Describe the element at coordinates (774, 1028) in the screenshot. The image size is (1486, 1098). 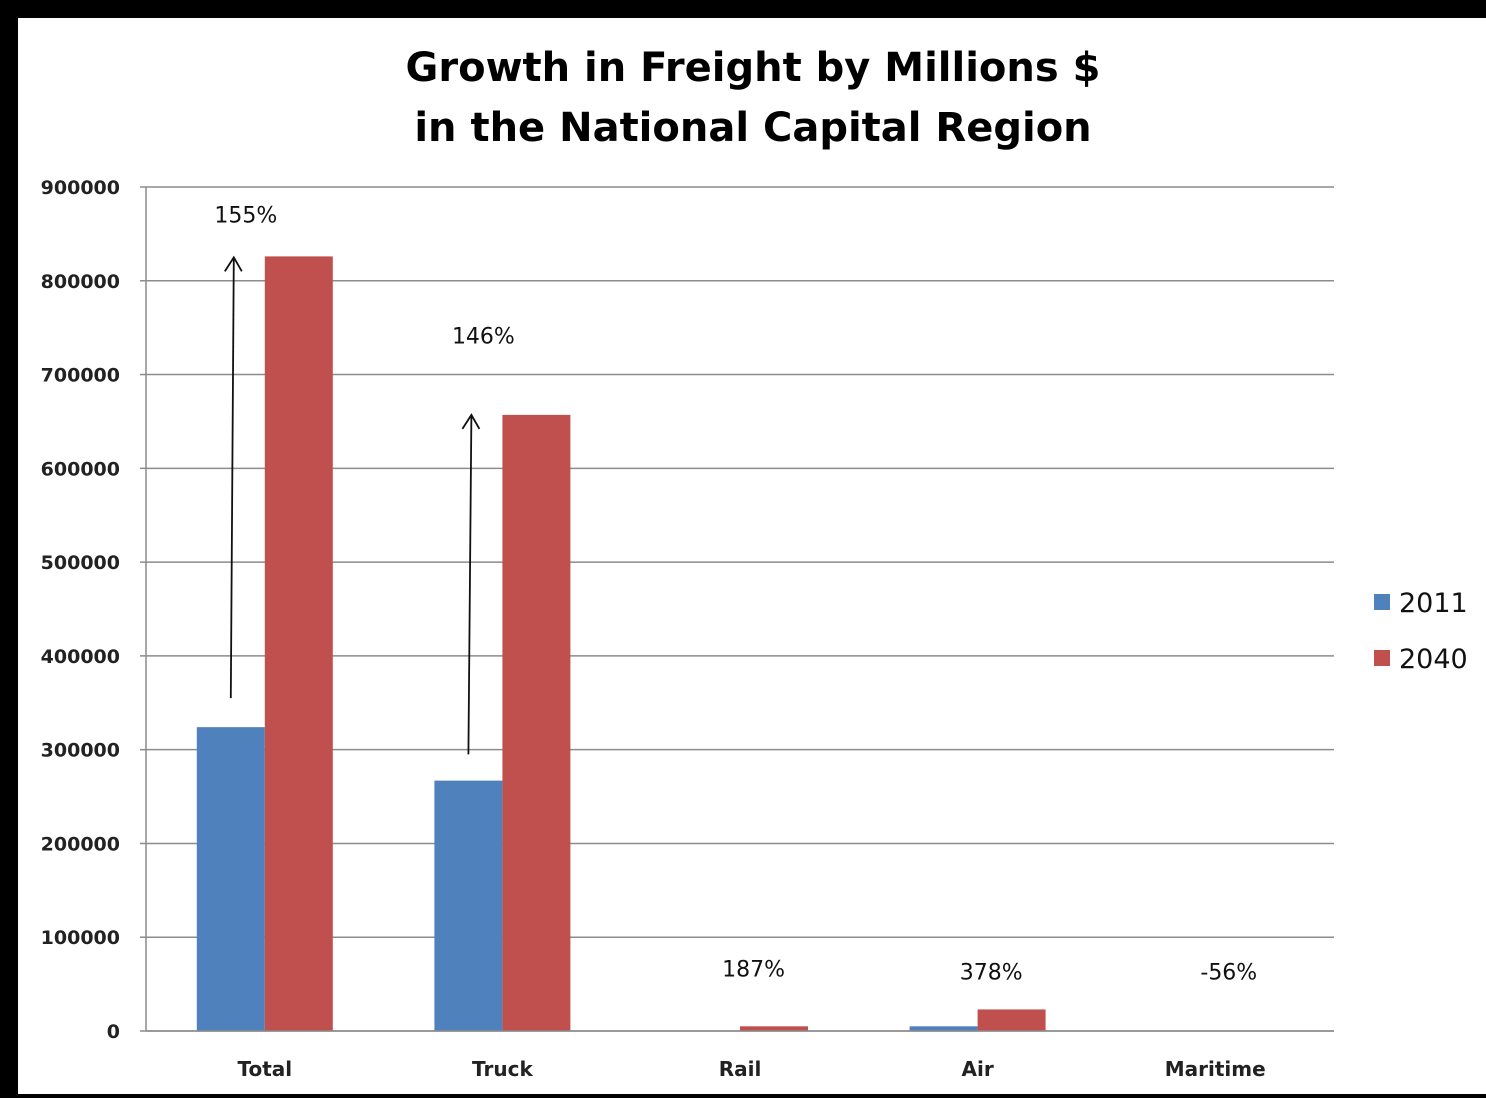
I see `bar-2040-rail` at that location.